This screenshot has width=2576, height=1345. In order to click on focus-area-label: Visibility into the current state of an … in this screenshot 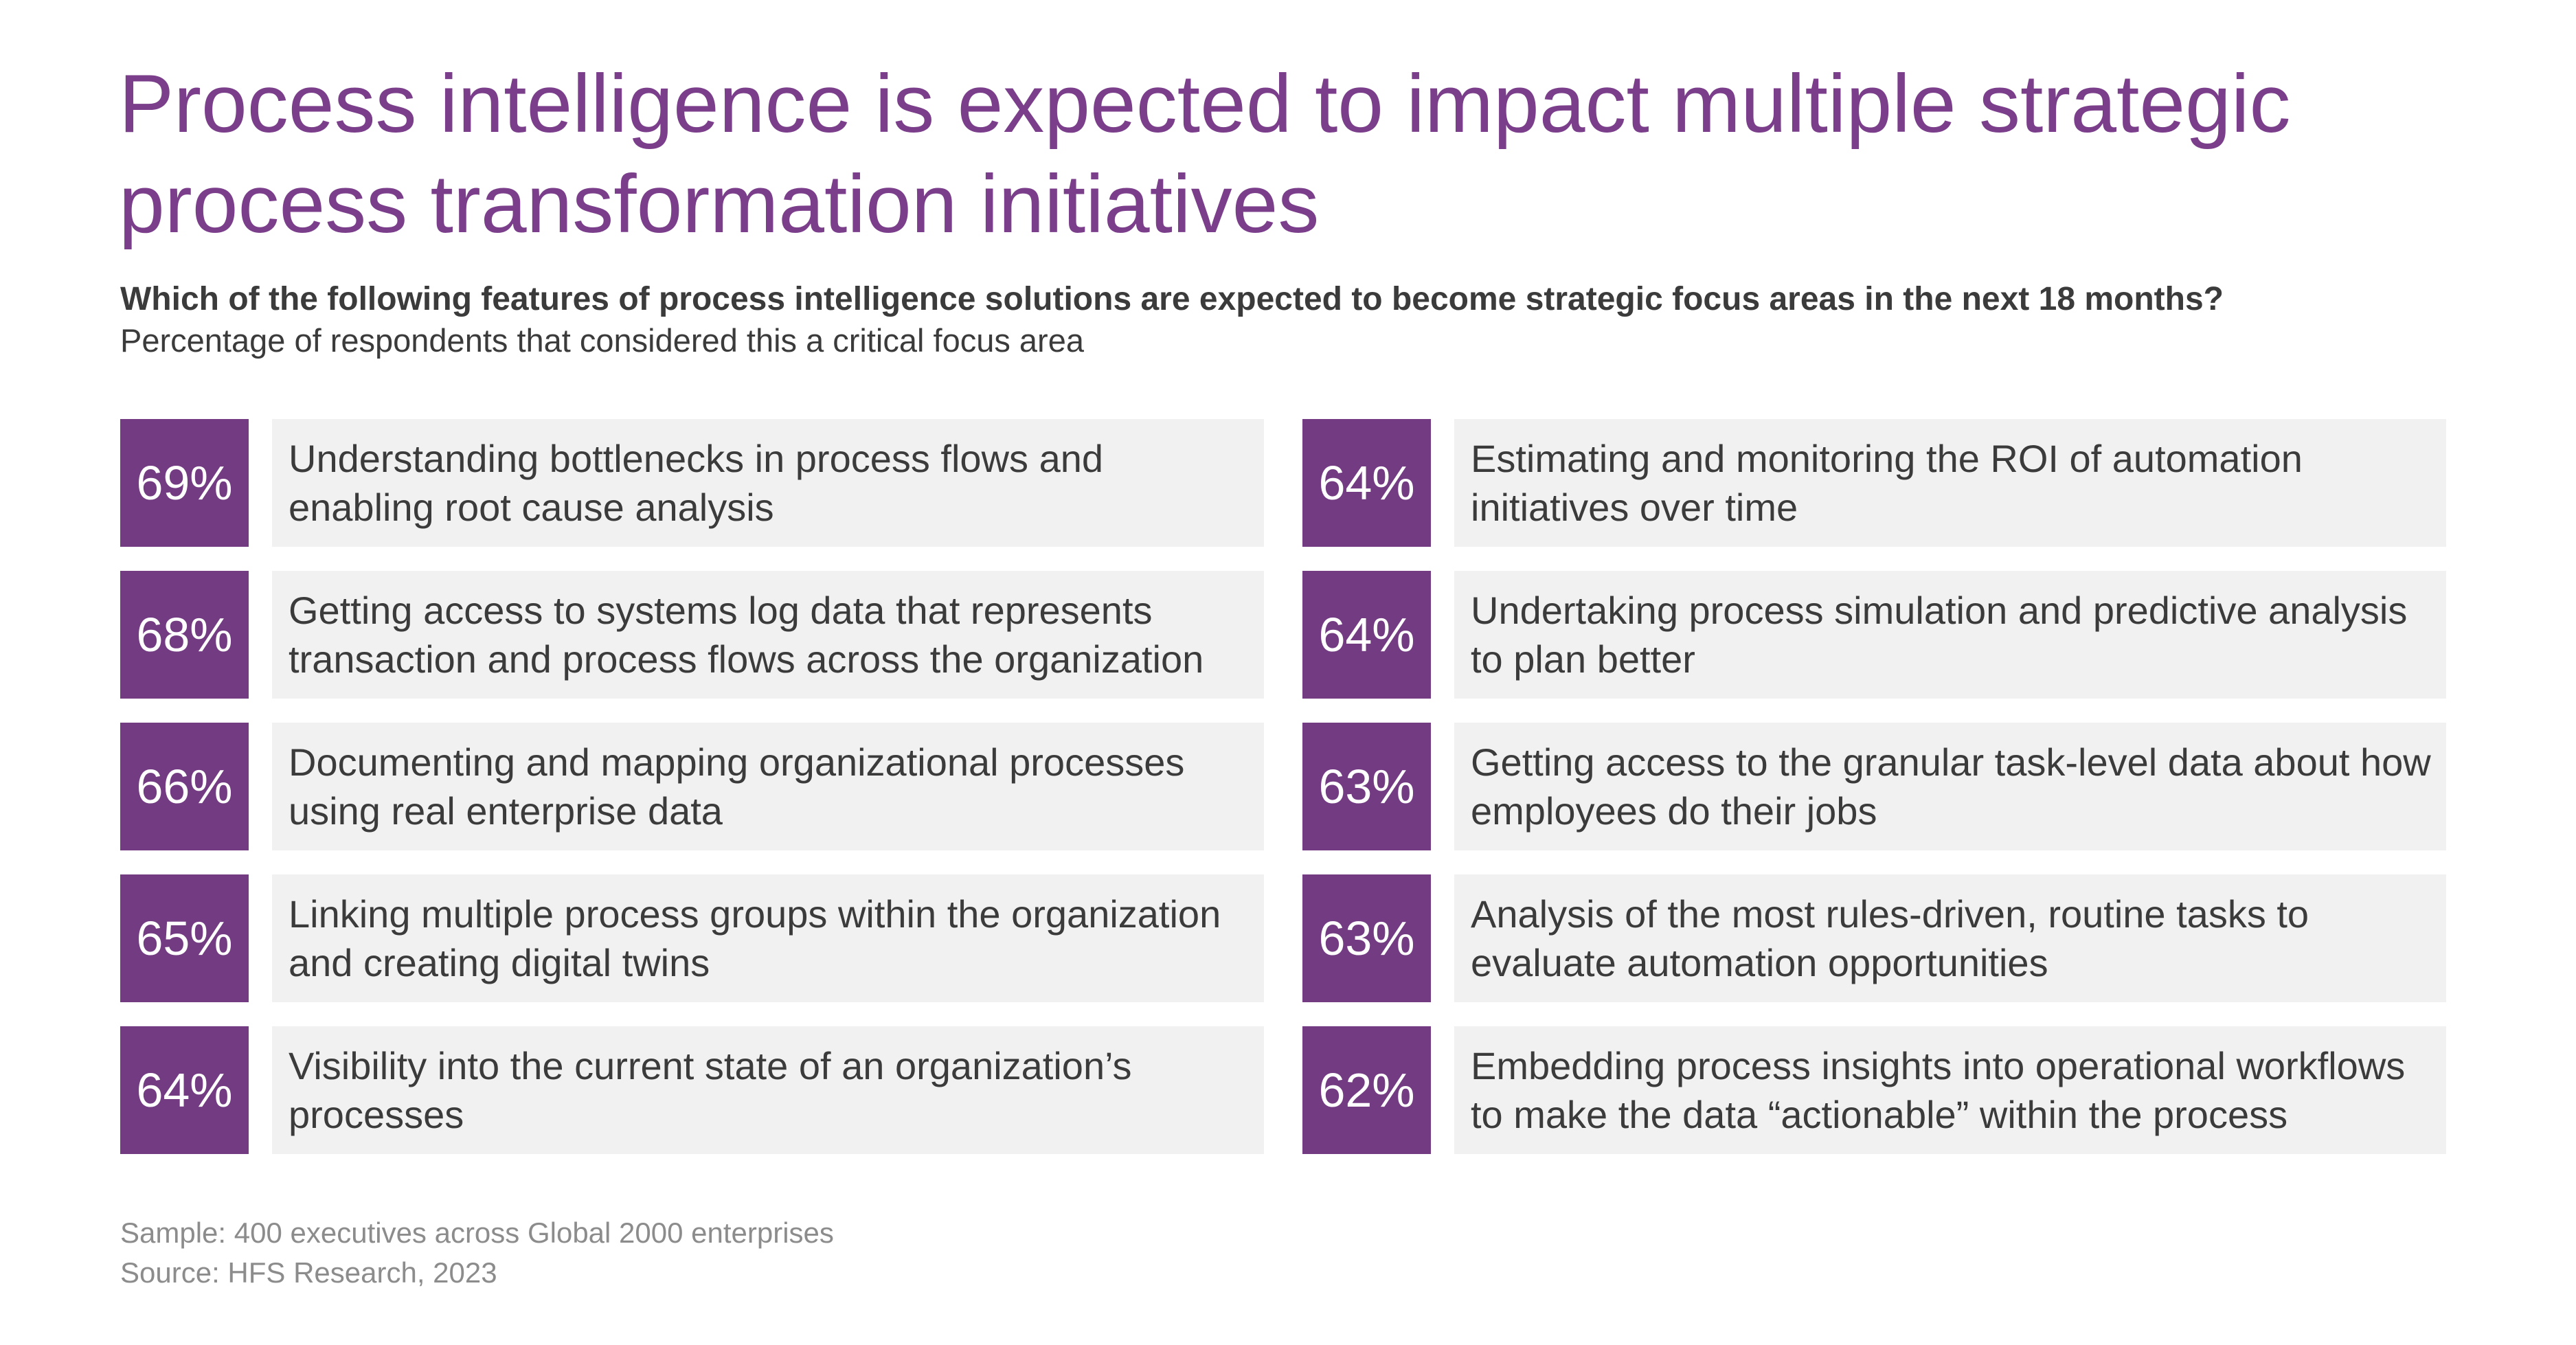, I will do `click(710, 1090)`.